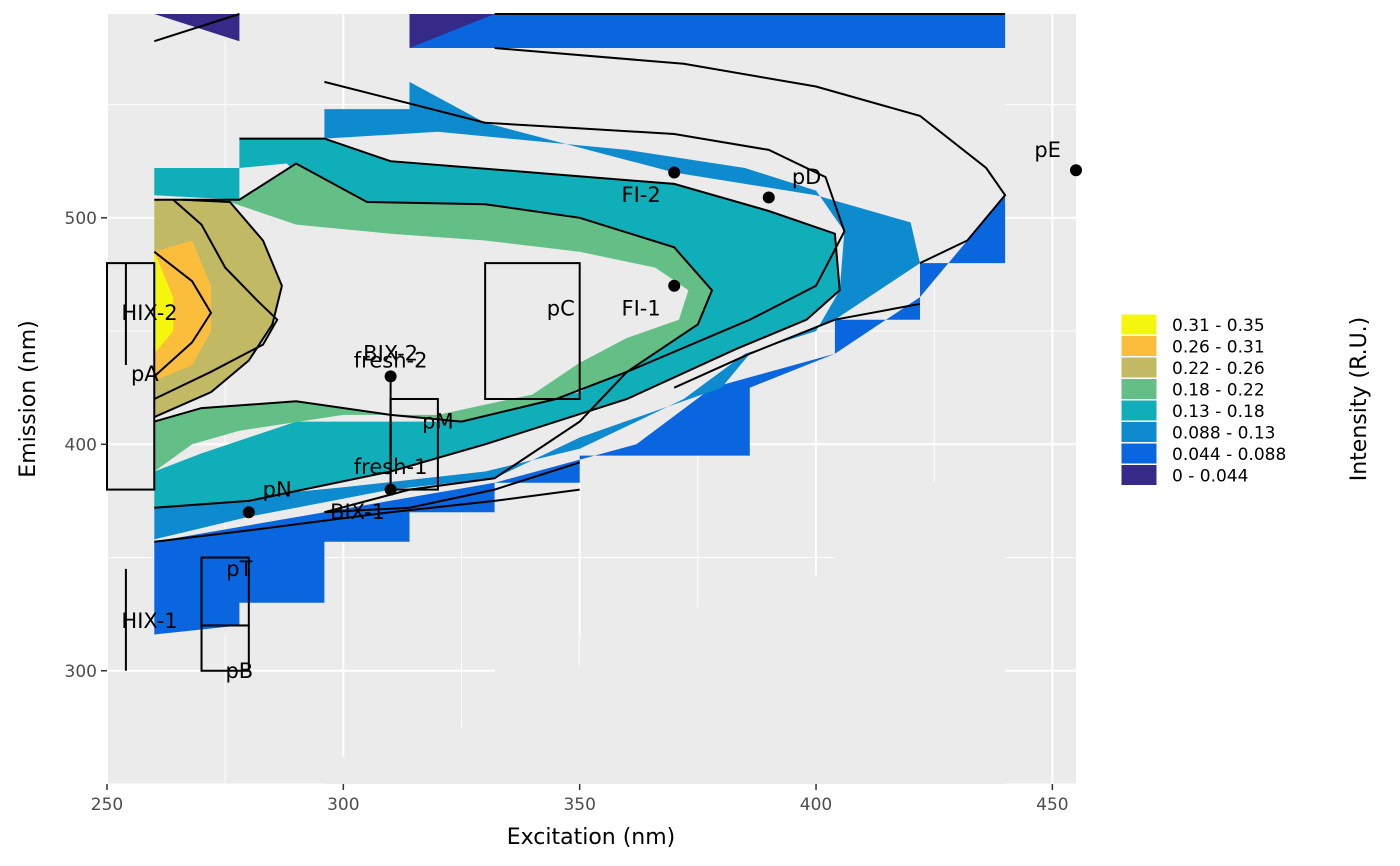 The image size is (1400, 866). What do you see at coordinates (81, 672) in the screenshot?
I see `y-tick-label: 300` at bounding box center [81, 672].